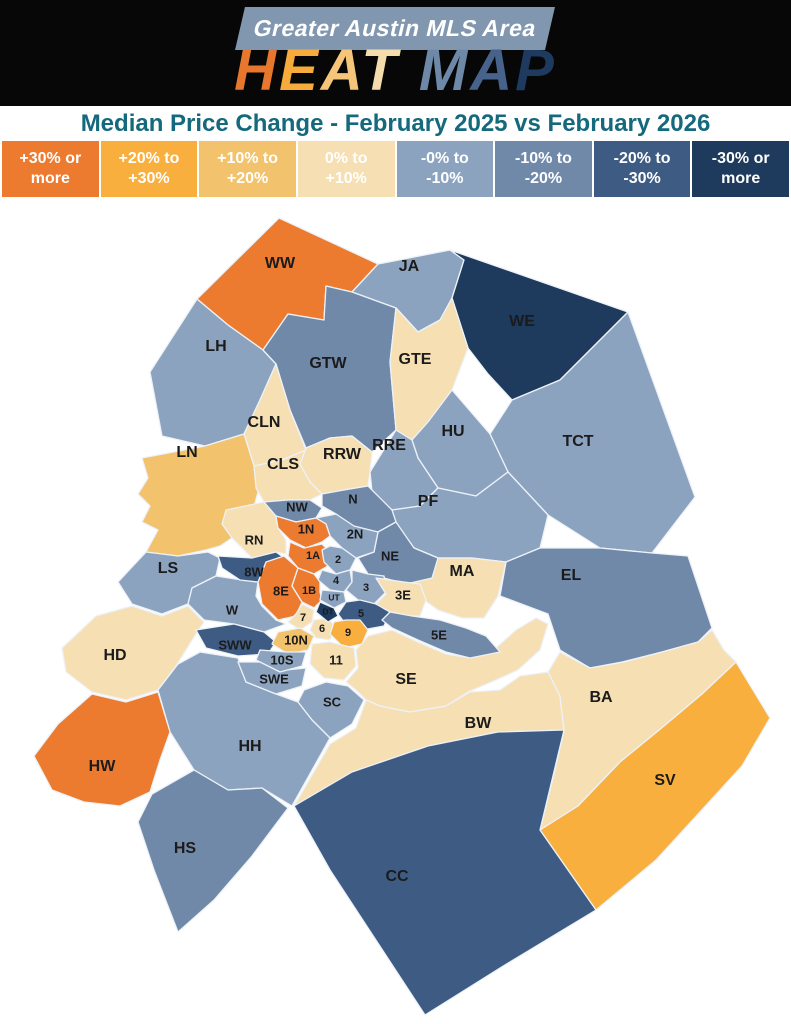 This screenshot has height=1024, width=791. I want to click on legend-item-6: -10% to -20%, so click(543, 169).